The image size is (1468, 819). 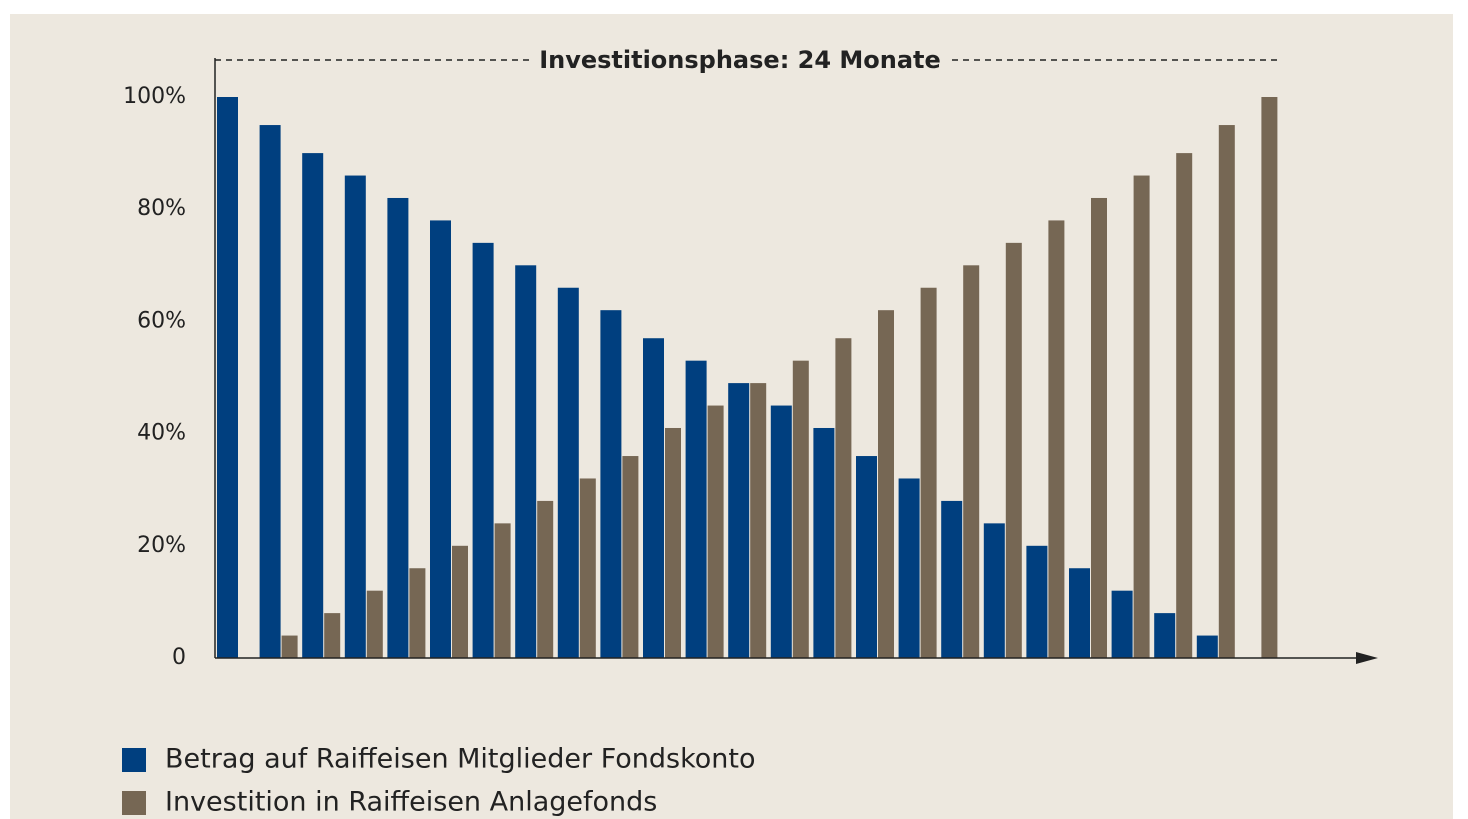 What do you see at coordinates (411, 802) in the screenshot?
I see `legend-label: Investition in Raiffeisen Anlagefonds` at bounding box center [411, 802].